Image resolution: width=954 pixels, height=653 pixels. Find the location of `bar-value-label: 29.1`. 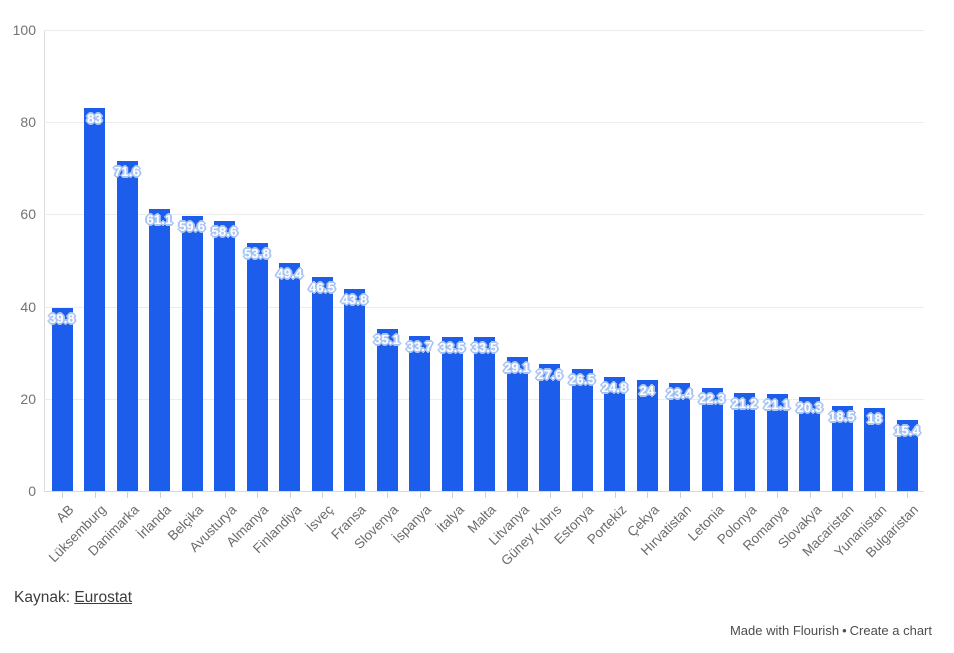

bar-value-label: 29.1 is located at coordinates (517, 367).